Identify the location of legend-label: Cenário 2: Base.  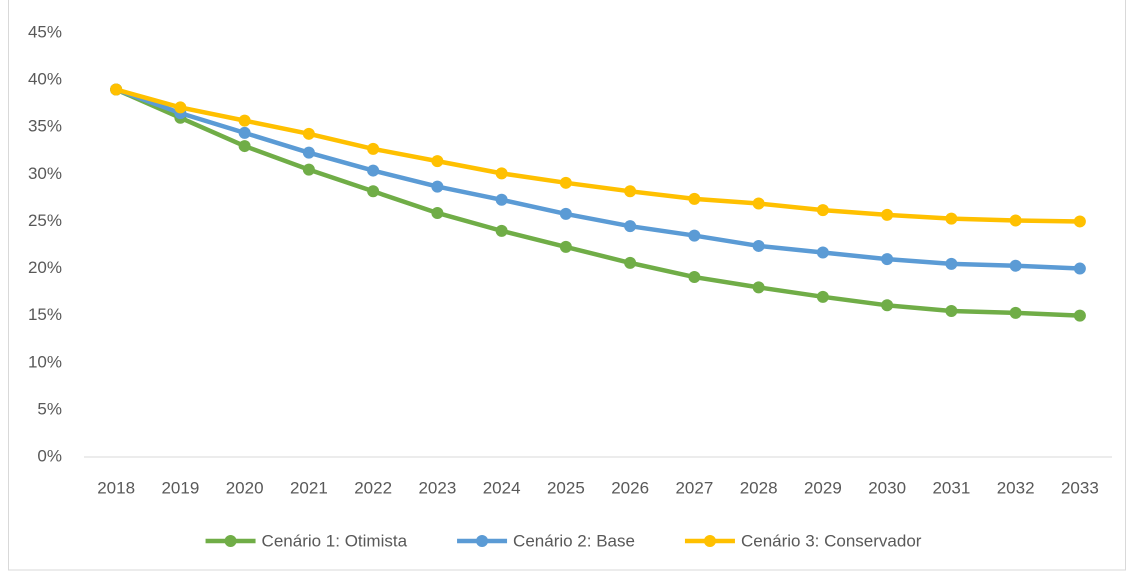
(574, 540).